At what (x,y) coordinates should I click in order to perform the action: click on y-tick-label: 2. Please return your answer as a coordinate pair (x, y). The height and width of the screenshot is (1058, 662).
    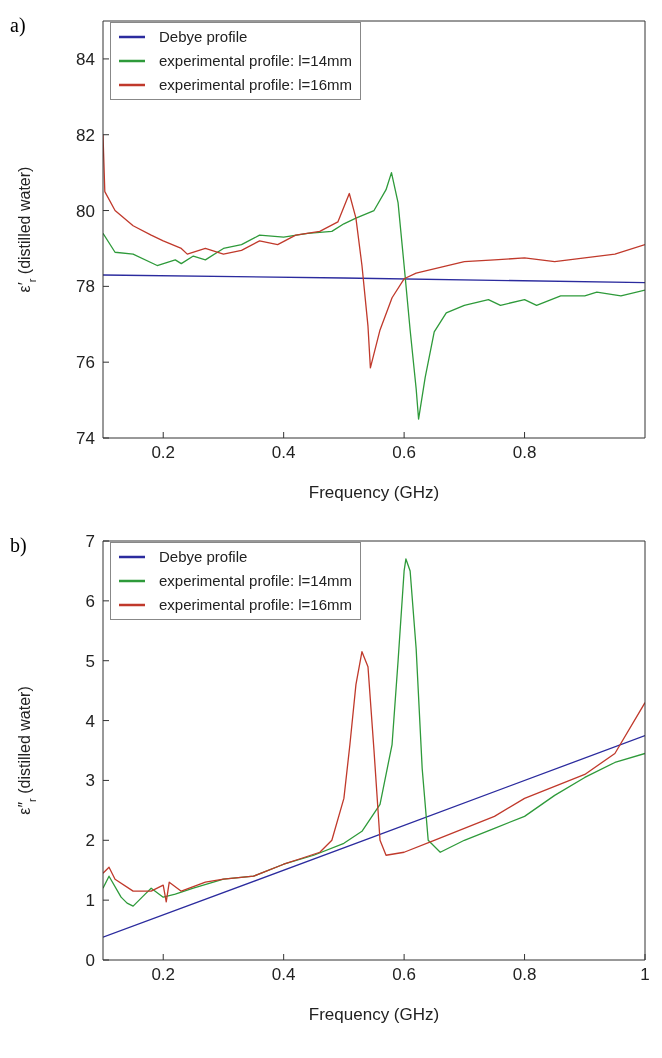
    Looking at the image, I should click on (90, 841).